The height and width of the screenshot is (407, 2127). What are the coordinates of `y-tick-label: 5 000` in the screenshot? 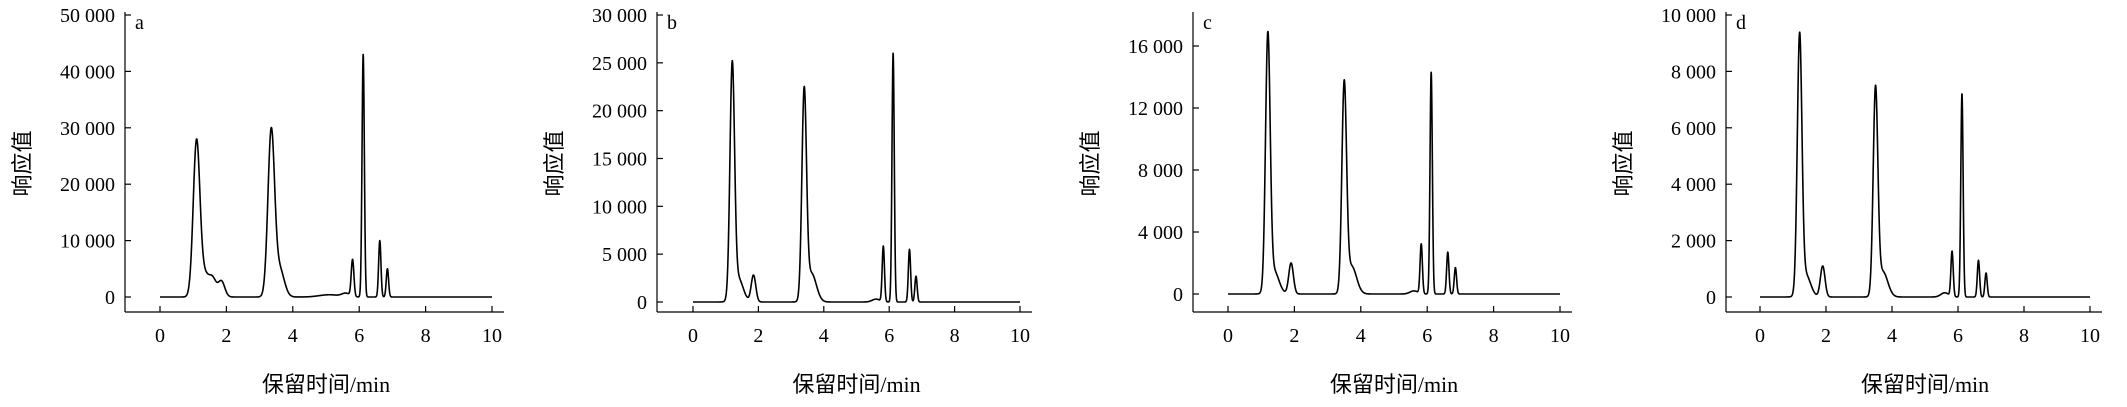 It's located at (624, 255).